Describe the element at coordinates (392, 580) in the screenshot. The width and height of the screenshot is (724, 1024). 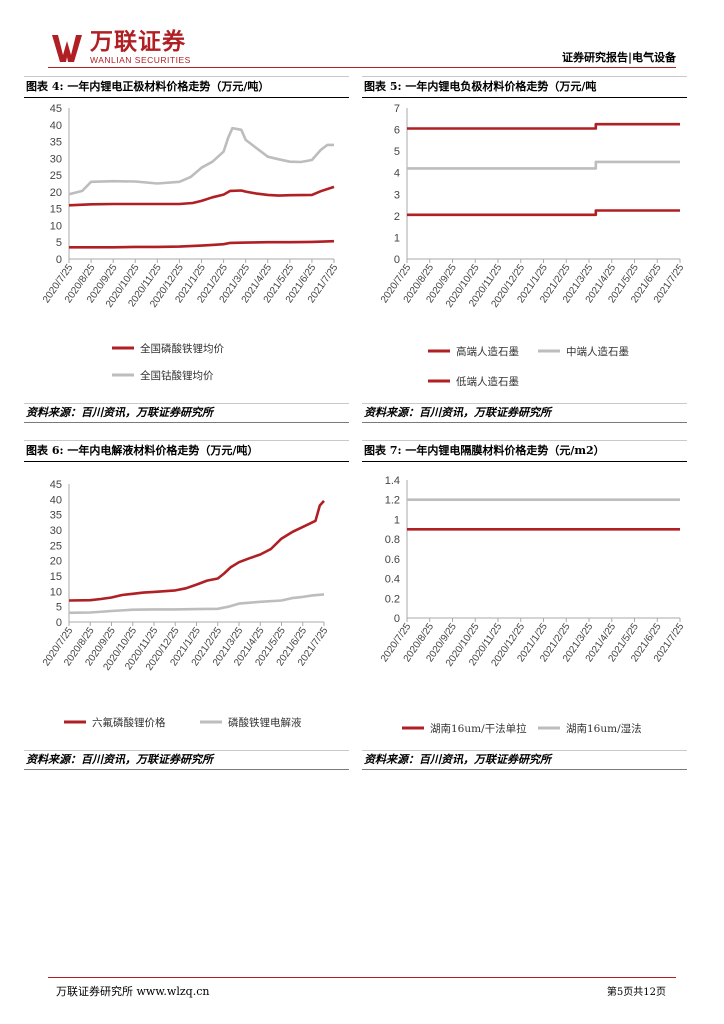
I see `y-tick-label: 0.4` at that location.